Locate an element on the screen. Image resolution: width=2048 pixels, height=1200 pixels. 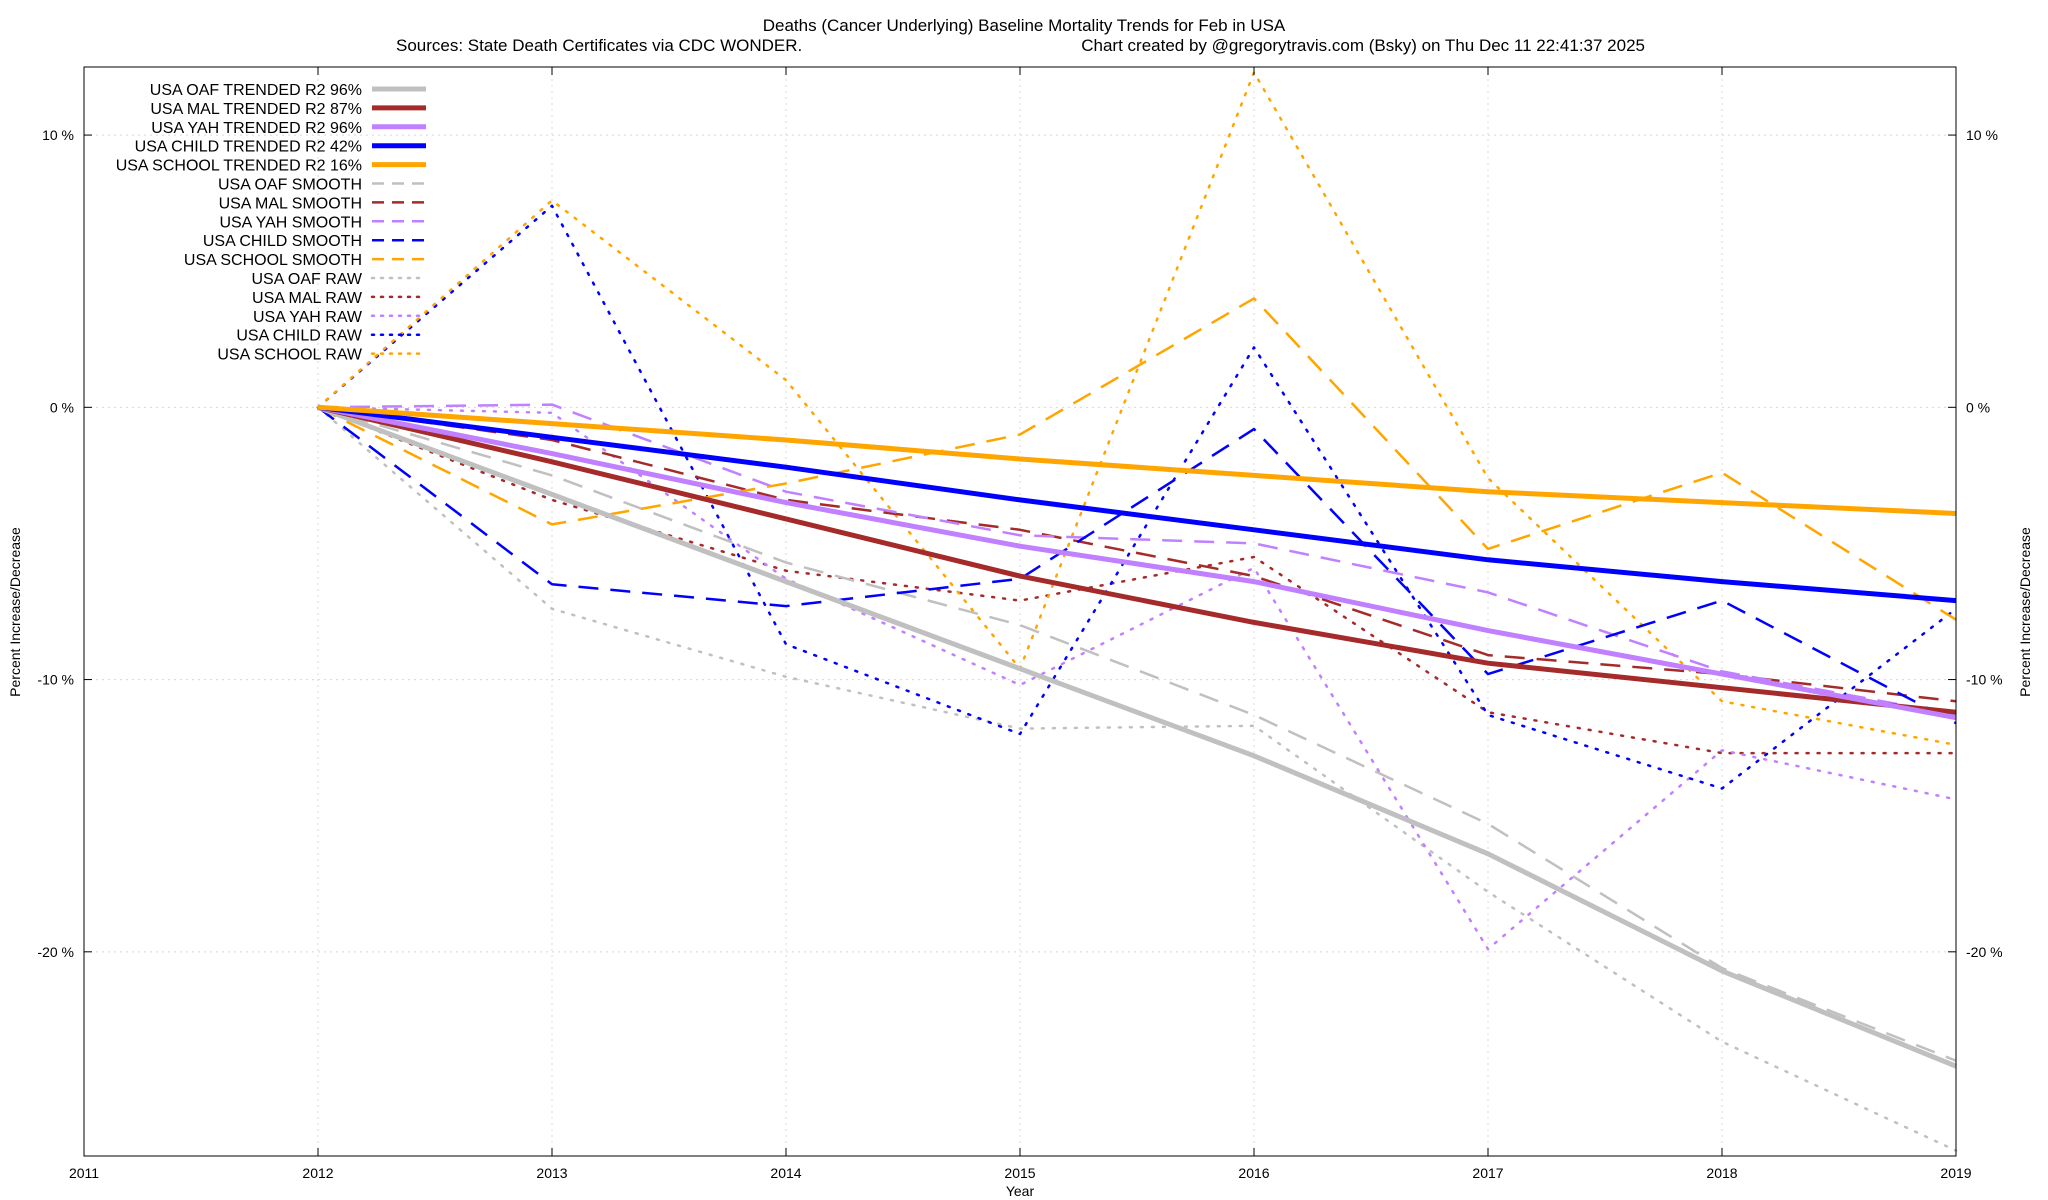
legend-label-usa-oaf-smooth: USA OAF SMOOTH is located at coordinates (290, 185).